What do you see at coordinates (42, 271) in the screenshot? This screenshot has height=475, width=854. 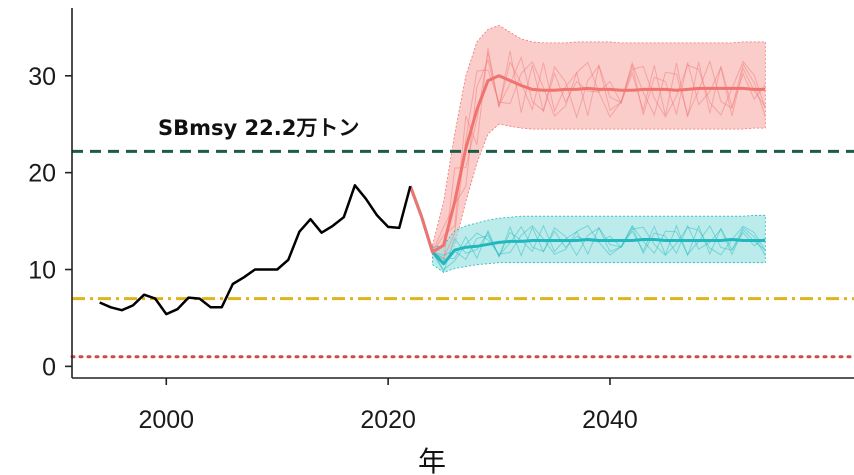 I see `y-tick-label-1: 10` at bounding box center [42, 271].